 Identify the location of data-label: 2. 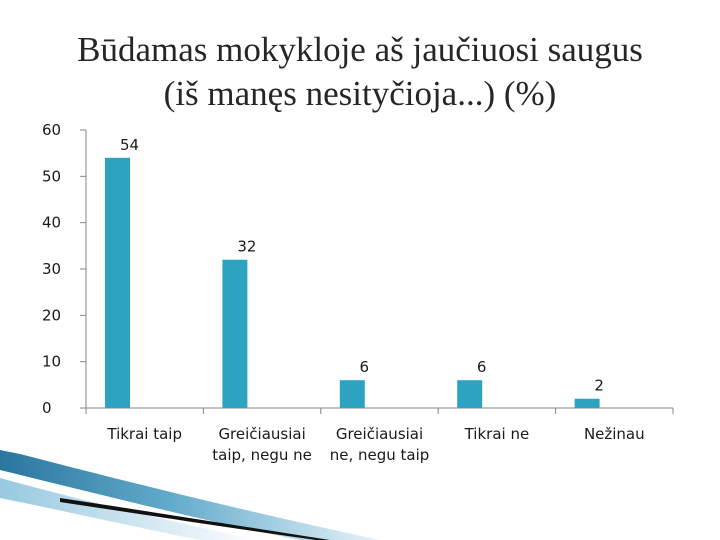
(599, 386).